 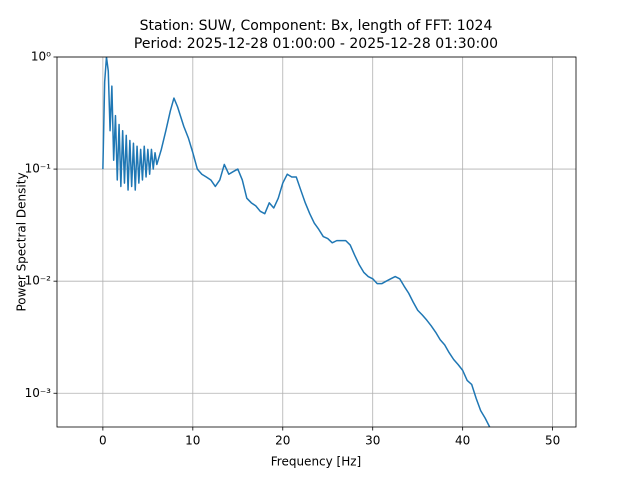 I want to click on x-tick-label: 10, so click(x=192, y=441).